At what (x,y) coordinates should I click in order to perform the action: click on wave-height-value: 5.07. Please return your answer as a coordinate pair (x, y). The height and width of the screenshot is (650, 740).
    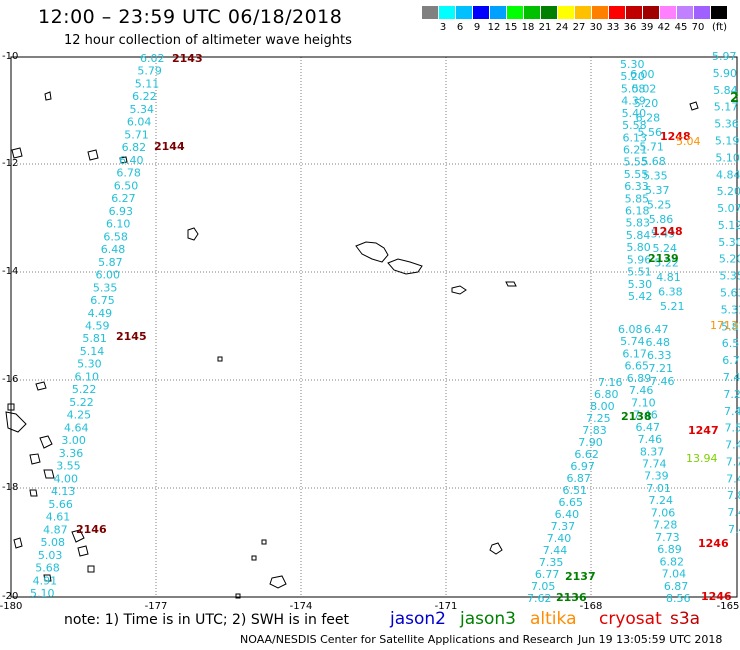
    Looking at the image, I should click on (728, 208).